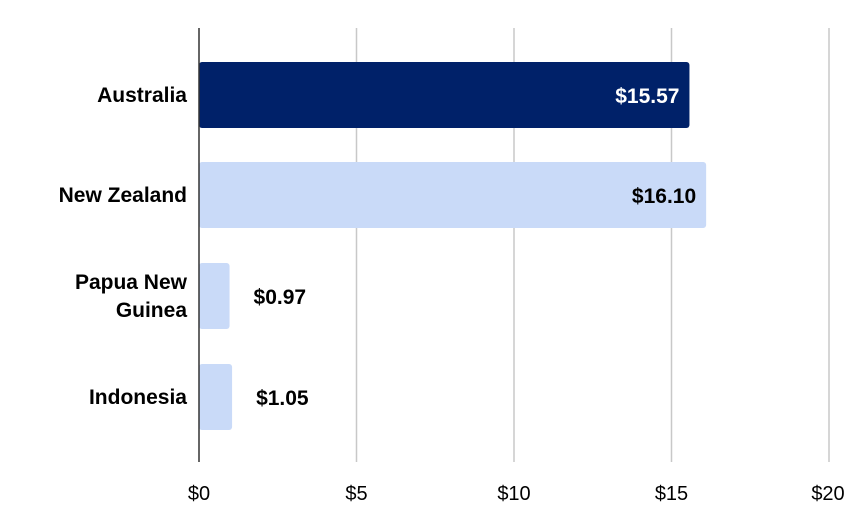  Describe the element at coordinates (827, 494) in the screenshot. I see `x-tick-label: $20` at that location.